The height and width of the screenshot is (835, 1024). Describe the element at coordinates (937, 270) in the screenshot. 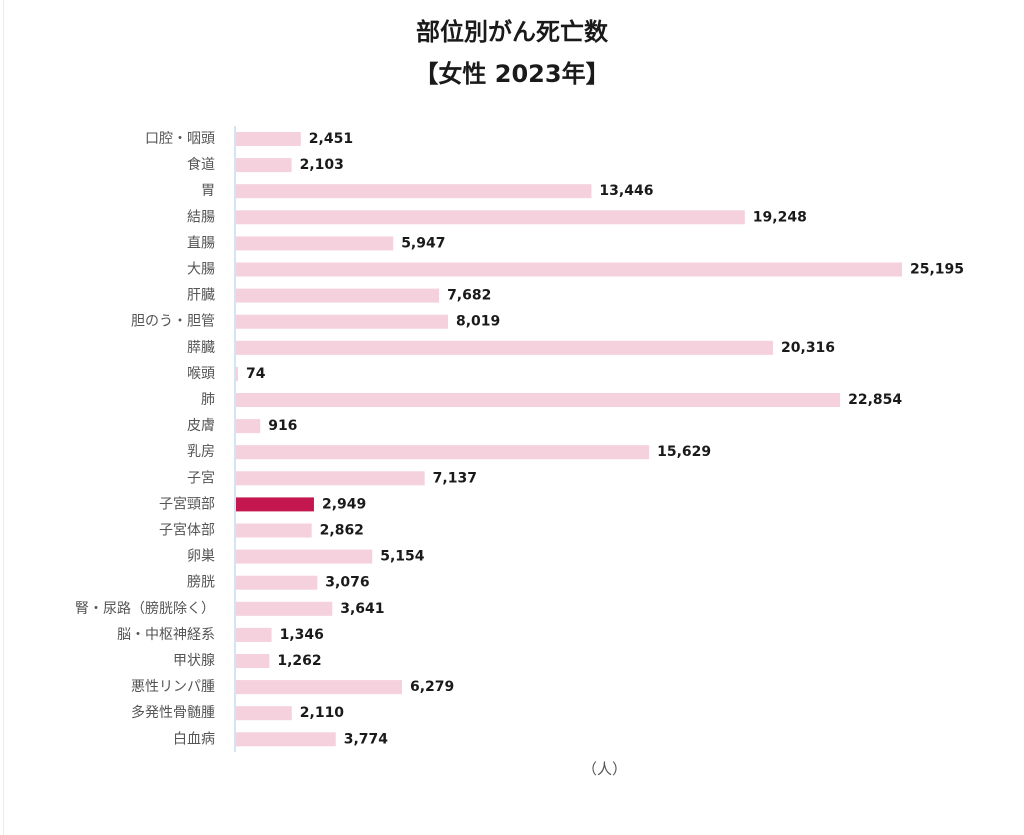

I see `value-label: 25,195` at that location.